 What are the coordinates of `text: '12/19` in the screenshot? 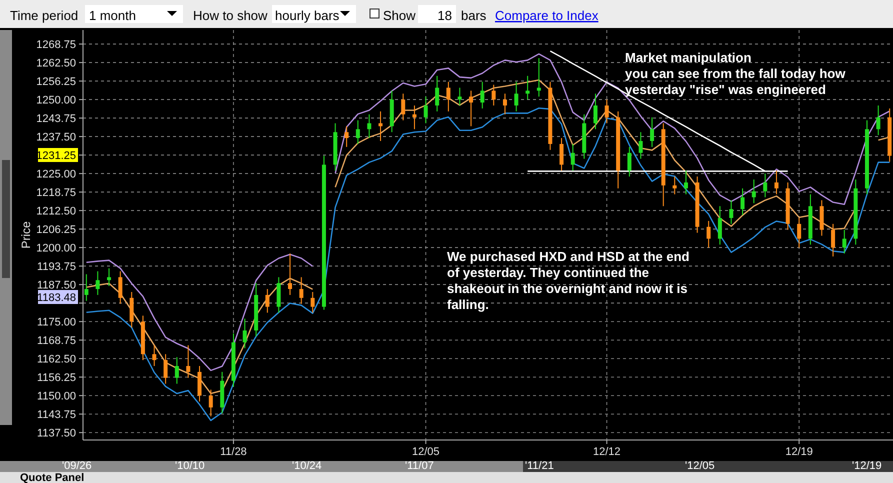 It's located at (867, 466).